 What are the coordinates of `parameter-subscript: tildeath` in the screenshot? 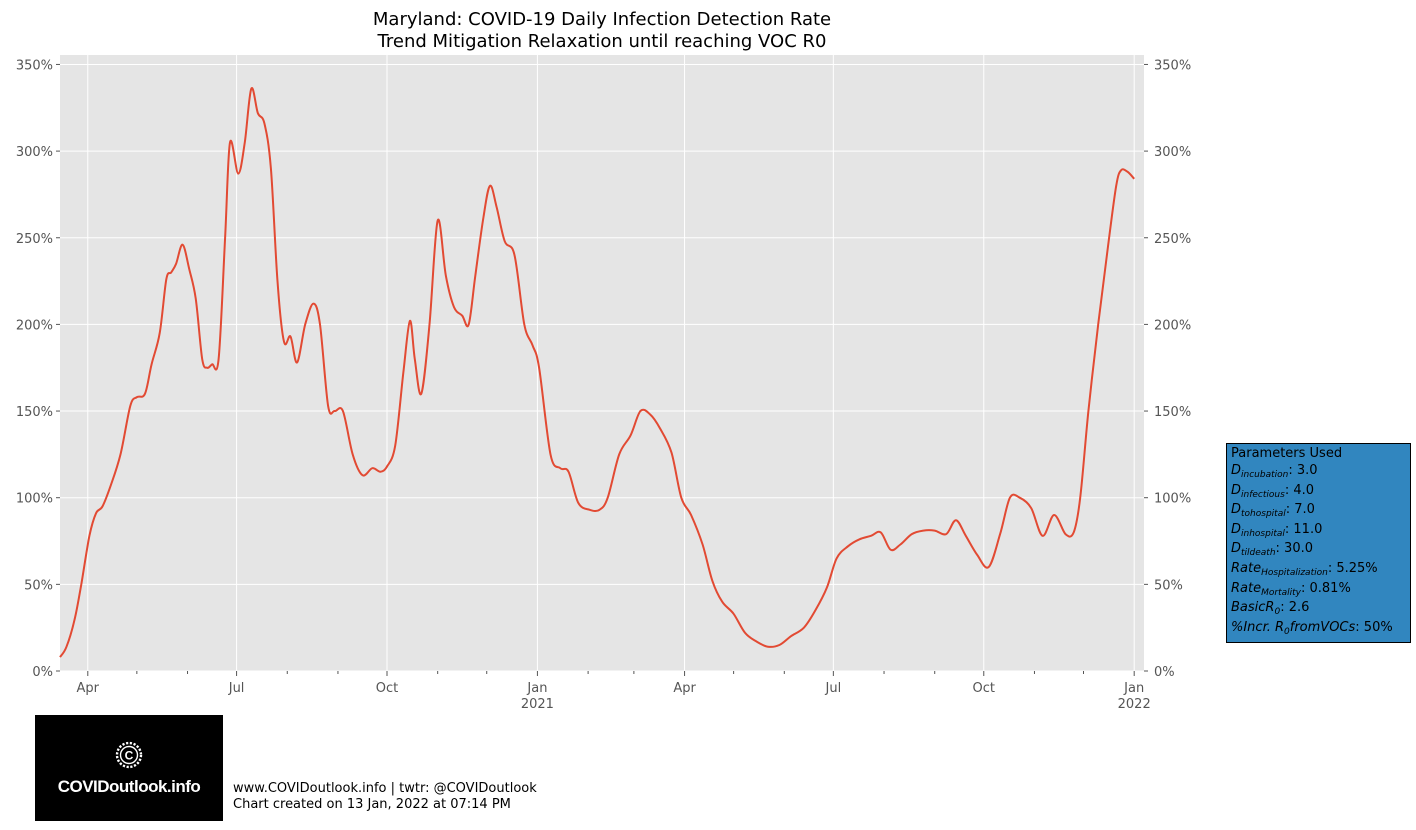 It's located at (1258, 553).